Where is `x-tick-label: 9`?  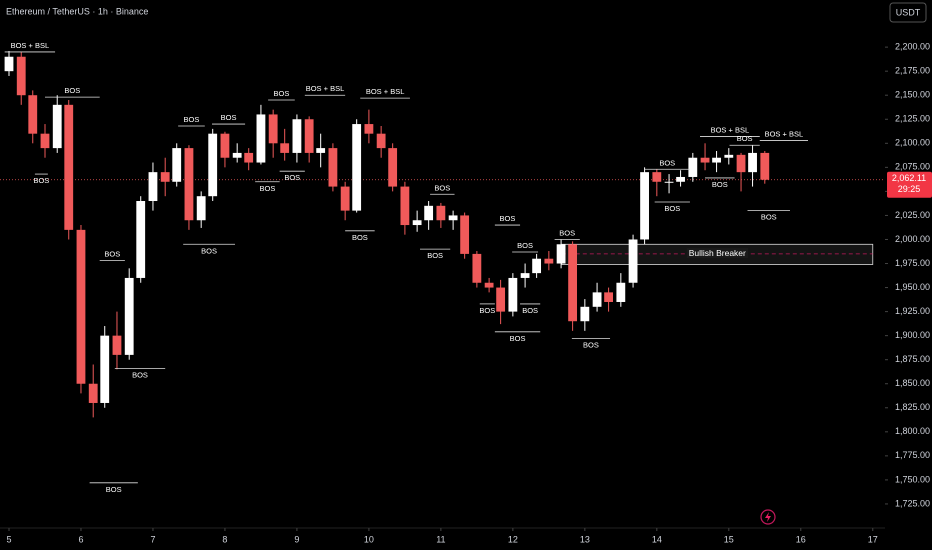 x-tick-label: 9 is located at coordinates (296, 539).